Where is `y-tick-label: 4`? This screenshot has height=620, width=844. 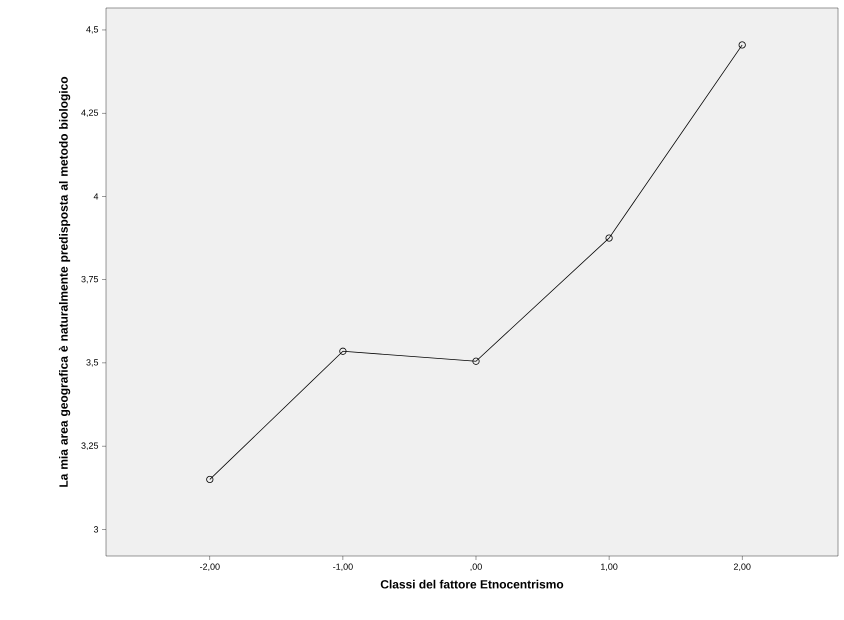 y-tick-label: 4 is located at coordinates (96, 196).